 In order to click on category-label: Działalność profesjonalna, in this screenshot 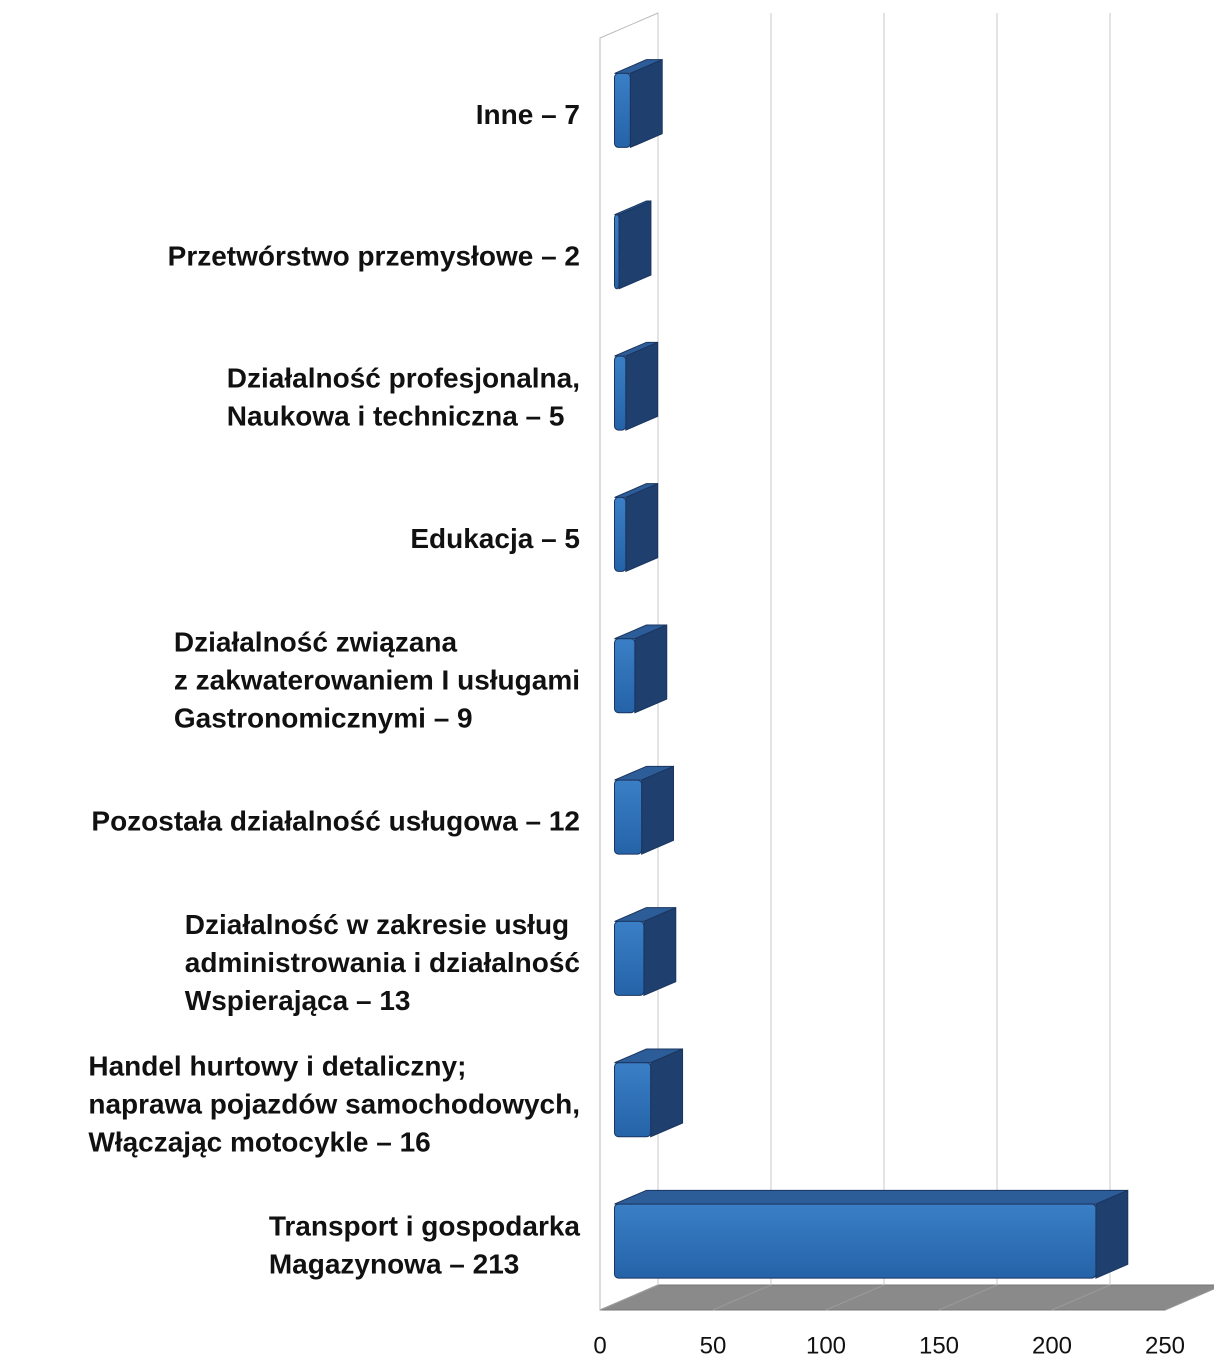, I will do `click(403, 378)`.